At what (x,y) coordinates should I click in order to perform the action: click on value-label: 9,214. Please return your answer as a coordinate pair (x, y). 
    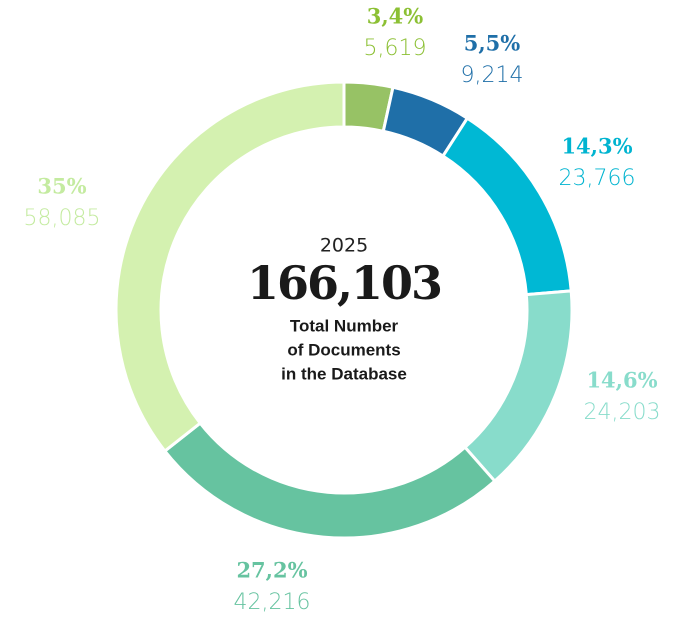
    Looking at the image, I should click on (492, 75).